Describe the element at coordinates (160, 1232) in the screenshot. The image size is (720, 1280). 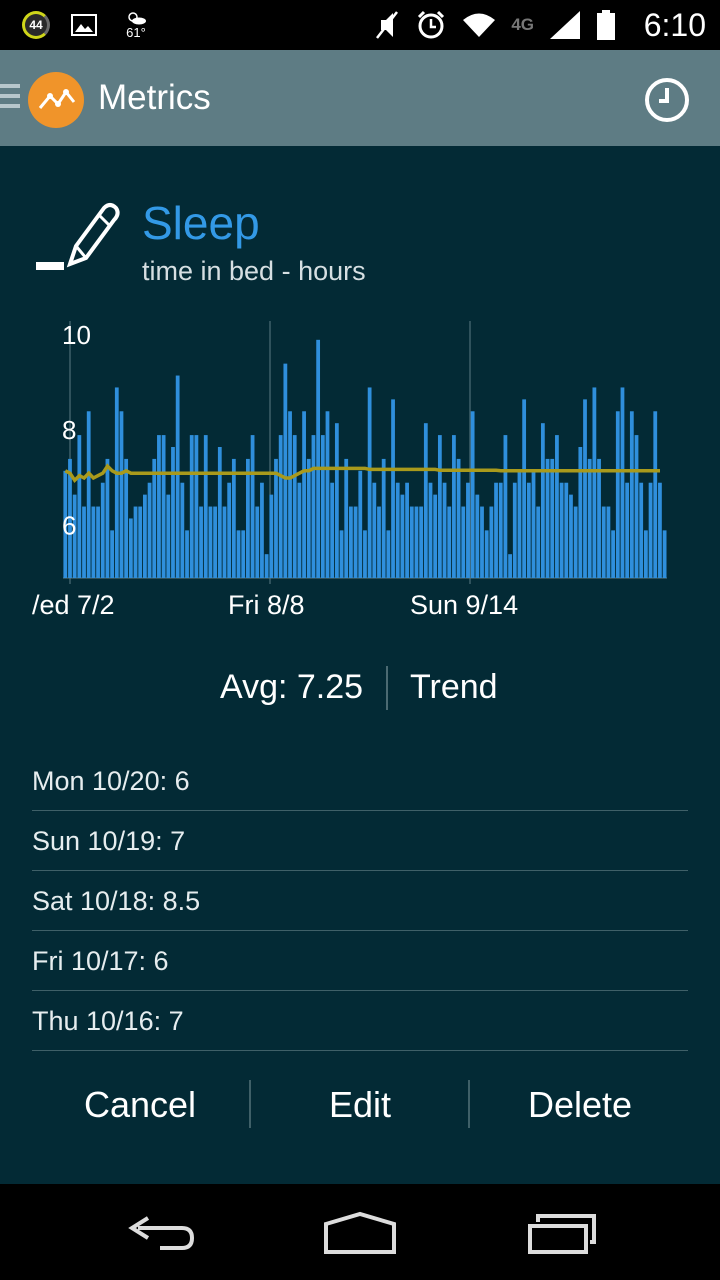
I see `back-icon` at that location.